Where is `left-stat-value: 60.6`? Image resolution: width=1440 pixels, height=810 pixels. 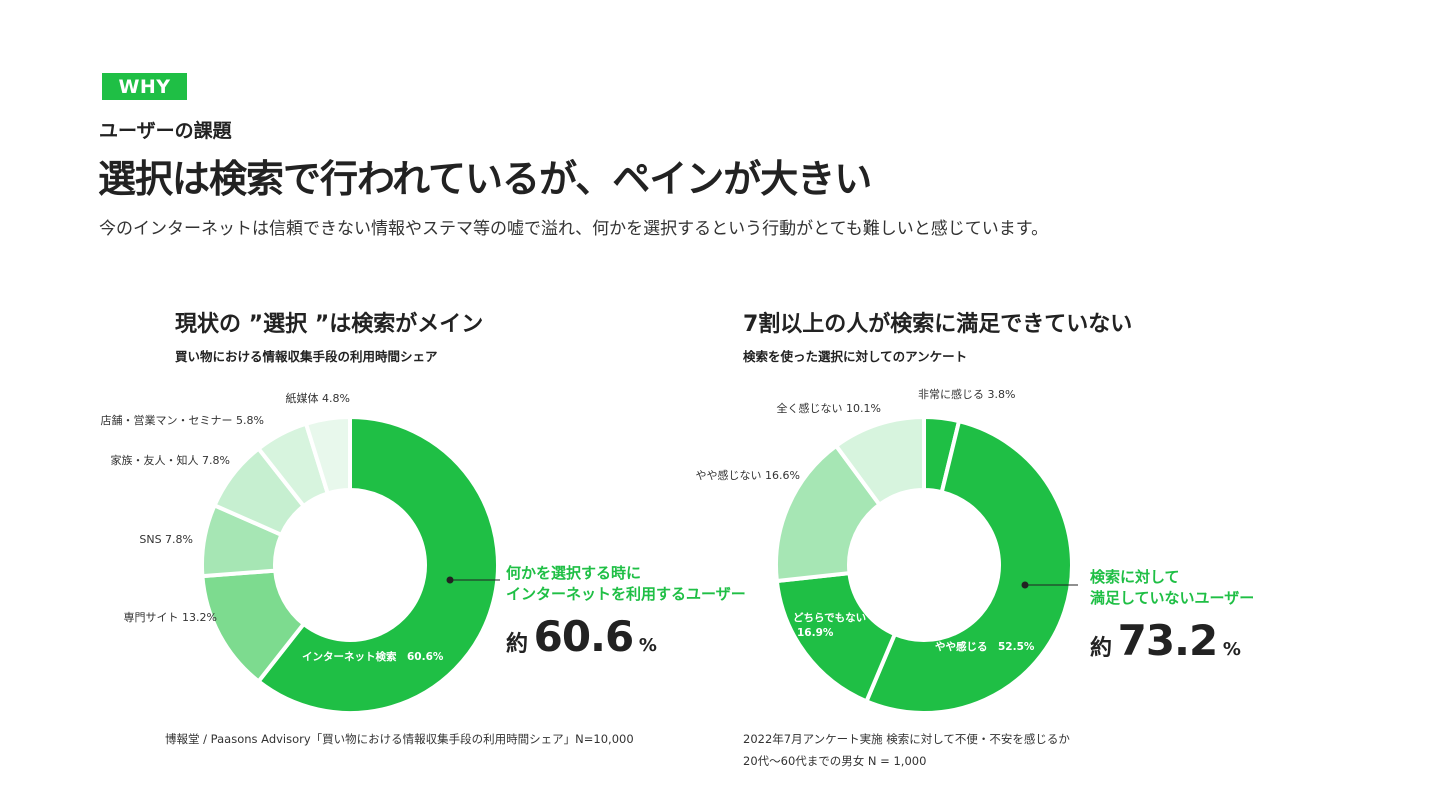
left-stat-value: 60.6 is located at coordinates (584, 636).